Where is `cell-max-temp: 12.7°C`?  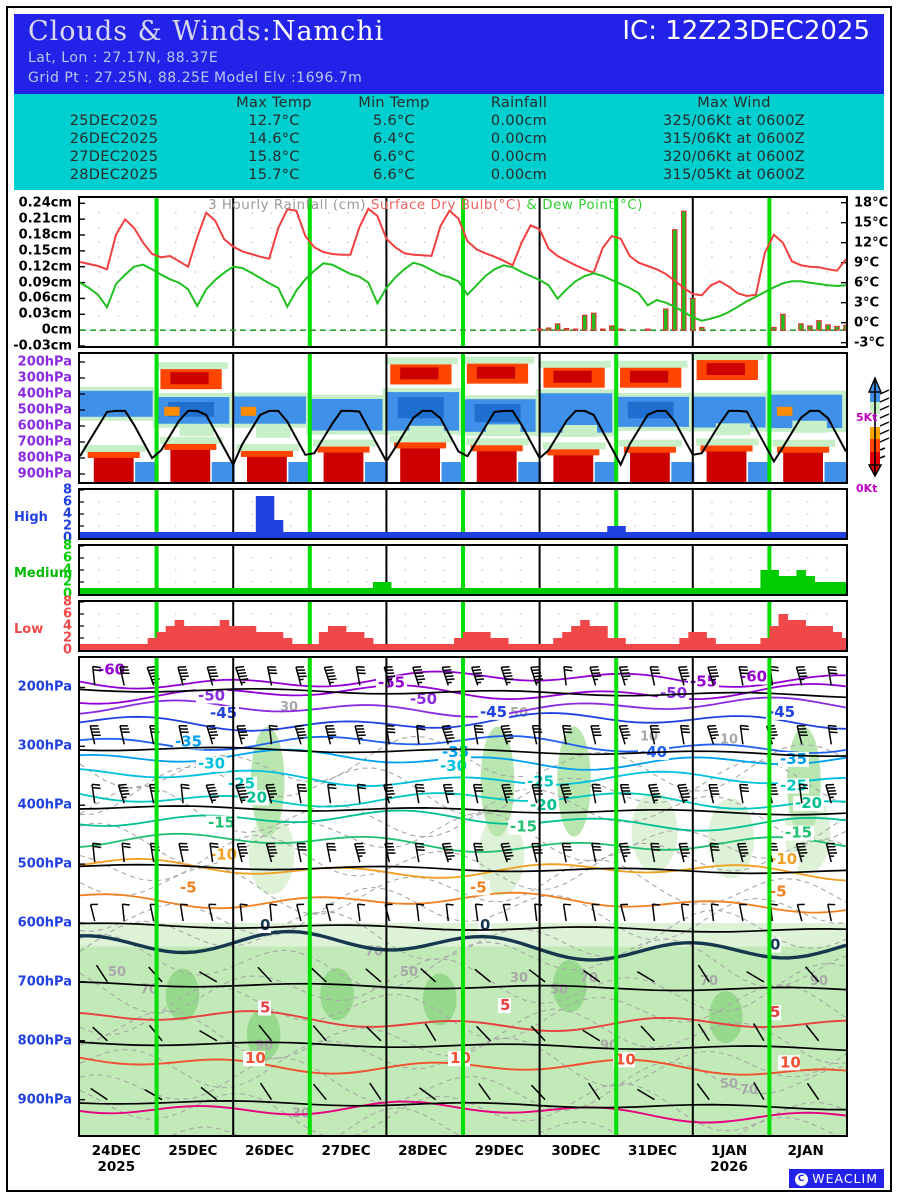 cell-max-temp: 12.7°C is located at coordinates (274, 121).